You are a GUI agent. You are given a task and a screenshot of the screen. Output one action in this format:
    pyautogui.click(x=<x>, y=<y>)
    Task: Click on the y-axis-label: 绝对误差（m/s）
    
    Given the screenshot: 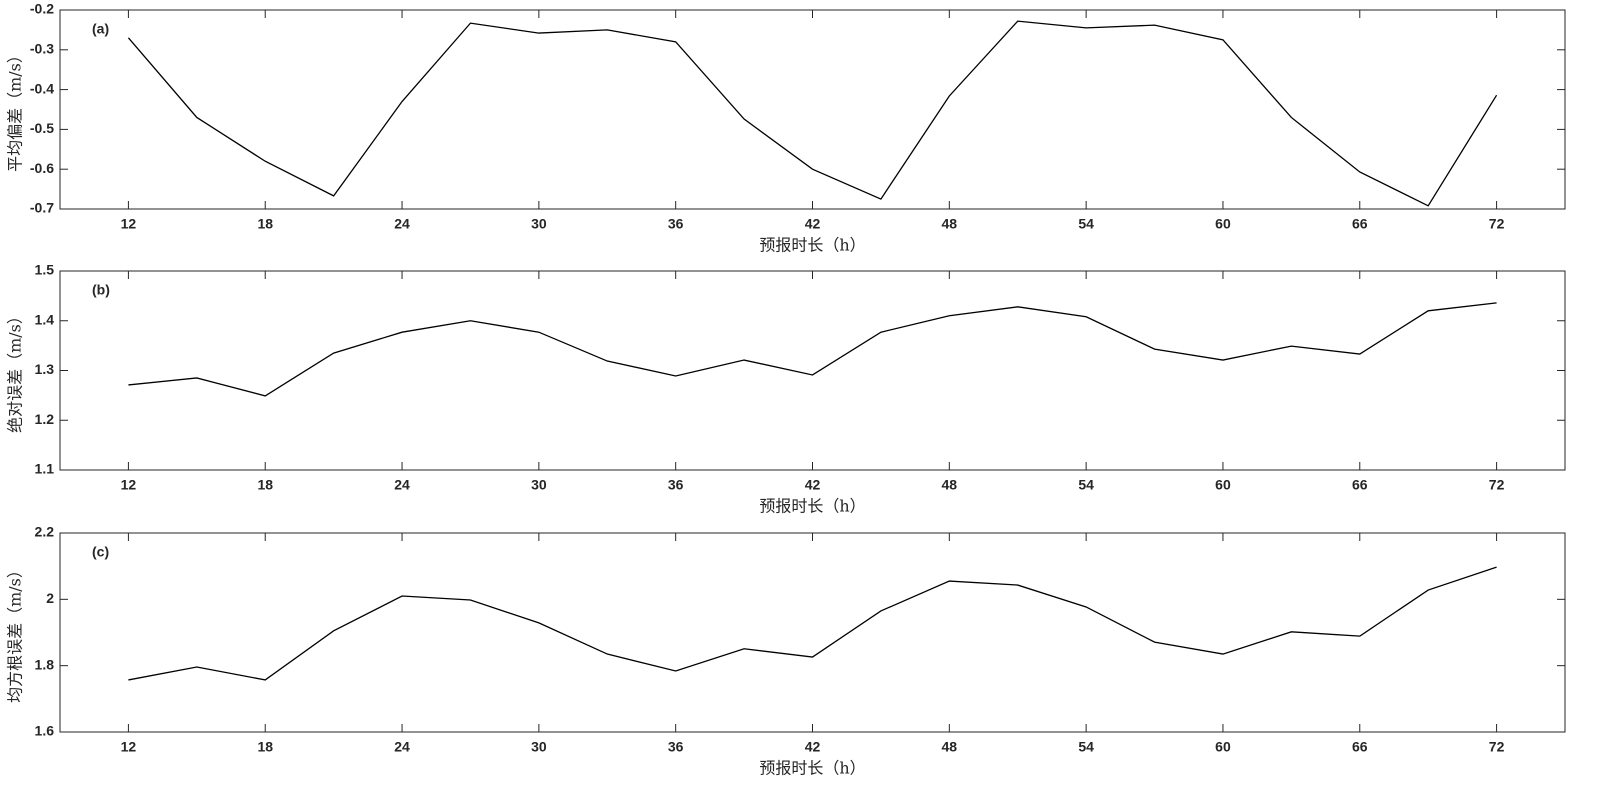 What is the action you would take?
    pyautogui.click(x=15, y=370)
    